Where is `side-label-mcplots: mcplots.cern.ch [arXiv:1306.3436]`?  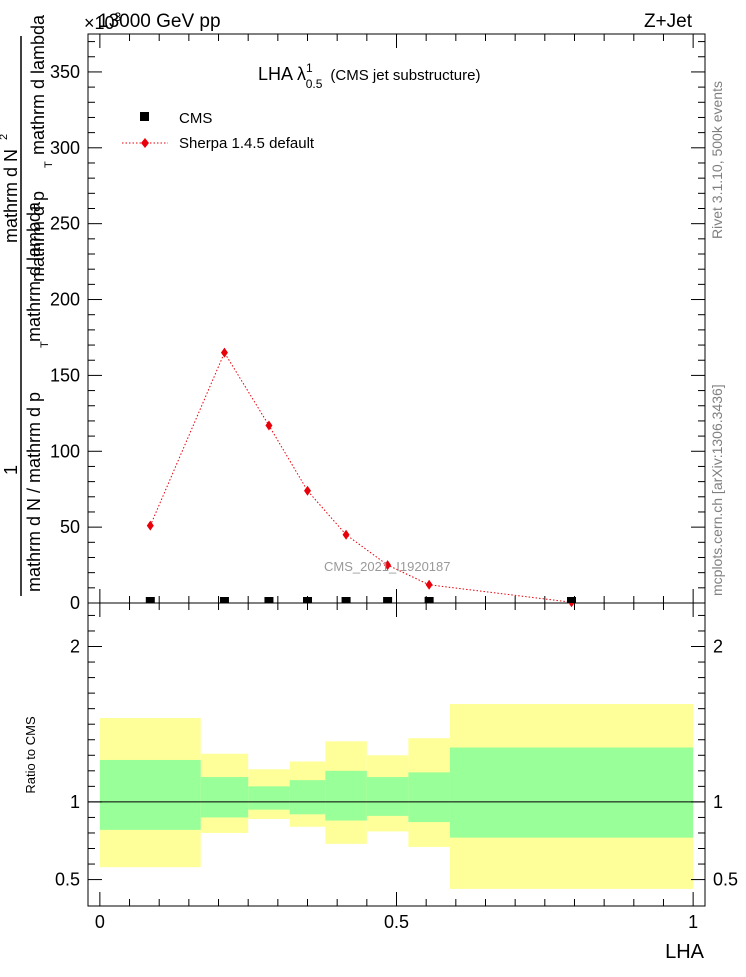
side-label-mcplots: mcplots.cern.ch [arXiv:1306.3436] is located at coordinates (717, 490).